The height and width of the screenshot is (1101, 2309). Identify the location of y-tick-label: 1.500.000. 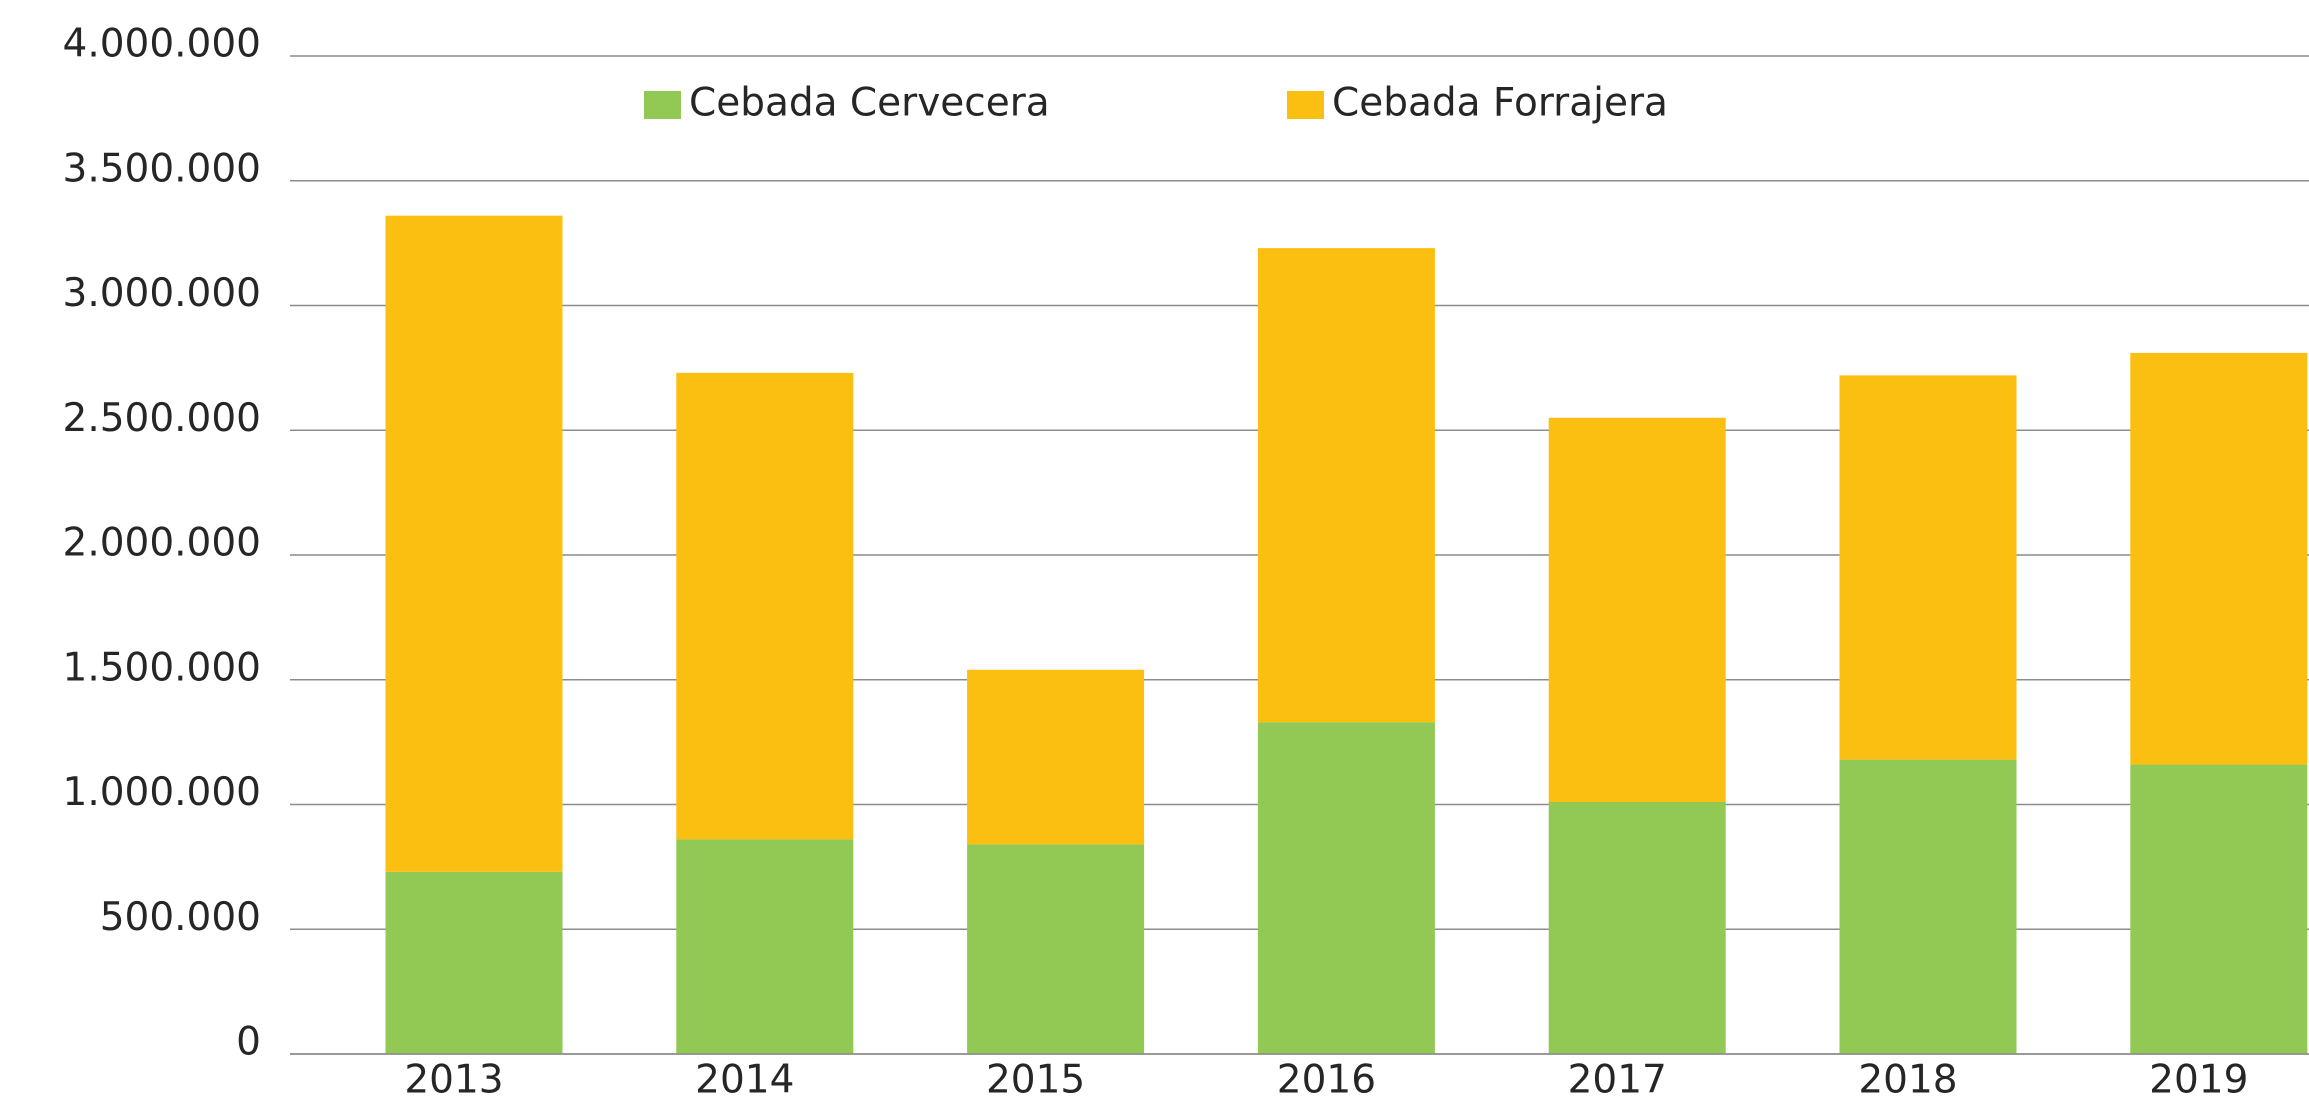
(162, 667).